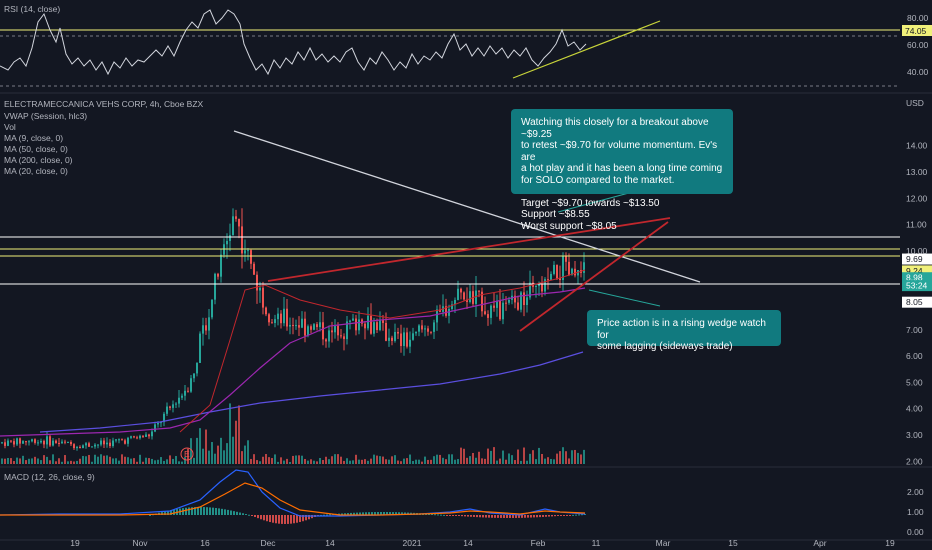 Image resolution: width=932 pixels, height=550 pixels. I want to click on time-axis-label: Feb, so click(538, 543).